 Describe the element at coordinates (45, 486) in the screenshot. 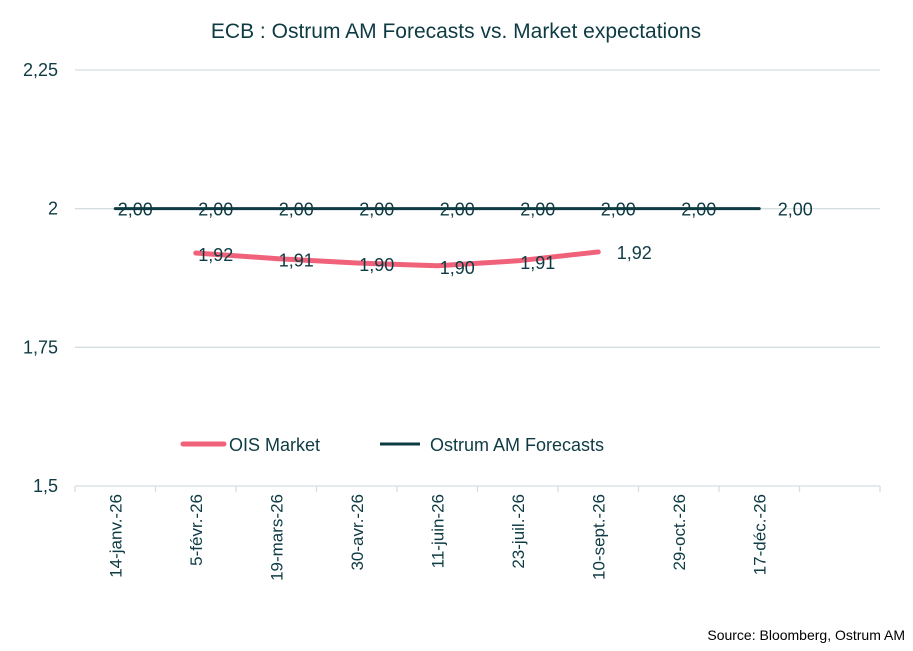

I see `y-tick-label: 1,5` at that location.